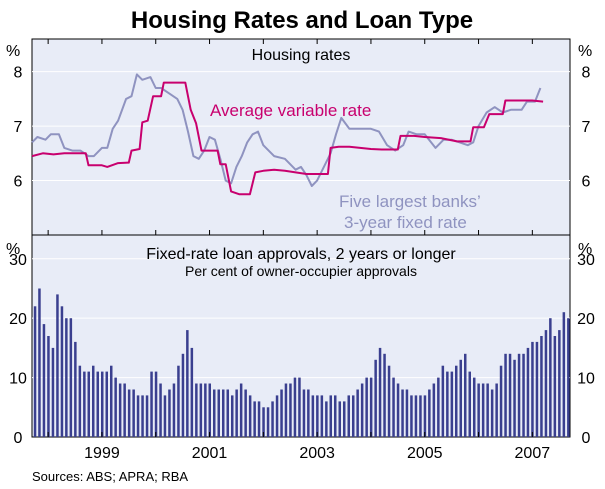  I want to click on xtick-label-2003: 2003, so click(317, 453).